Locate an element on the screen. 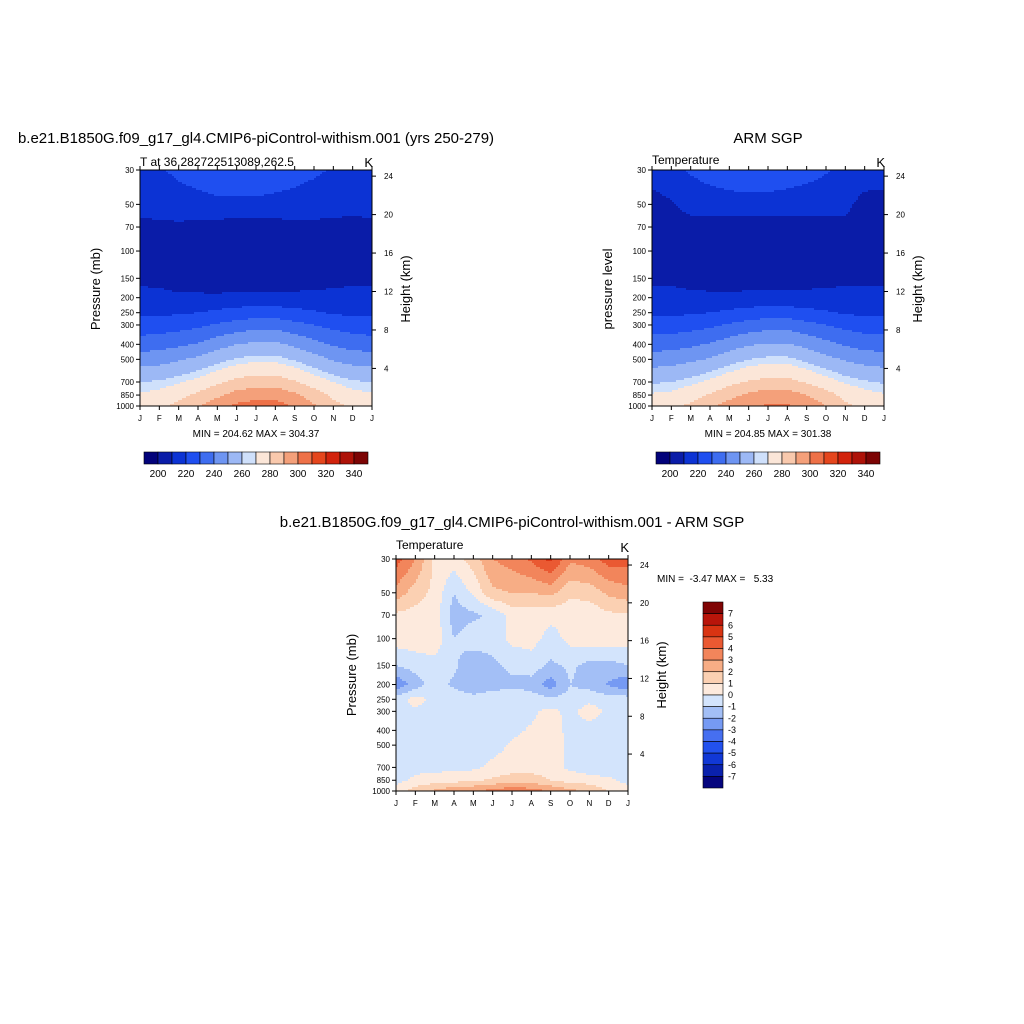 Image resolution: width=1024 pixels, height=1024 pixels. y-tick-label-right: 12 is located at coordinates (644, 678).